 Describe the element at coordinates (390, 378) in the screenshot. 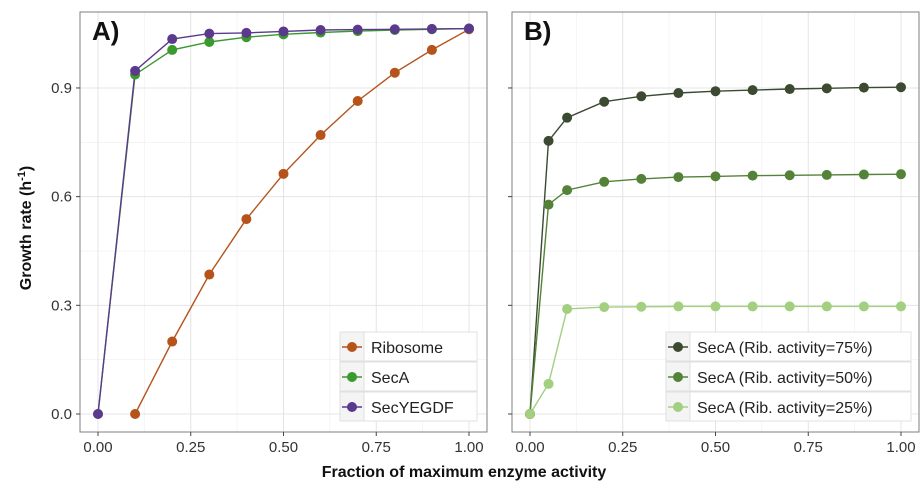

I see `legend-label: SecA` at that location.